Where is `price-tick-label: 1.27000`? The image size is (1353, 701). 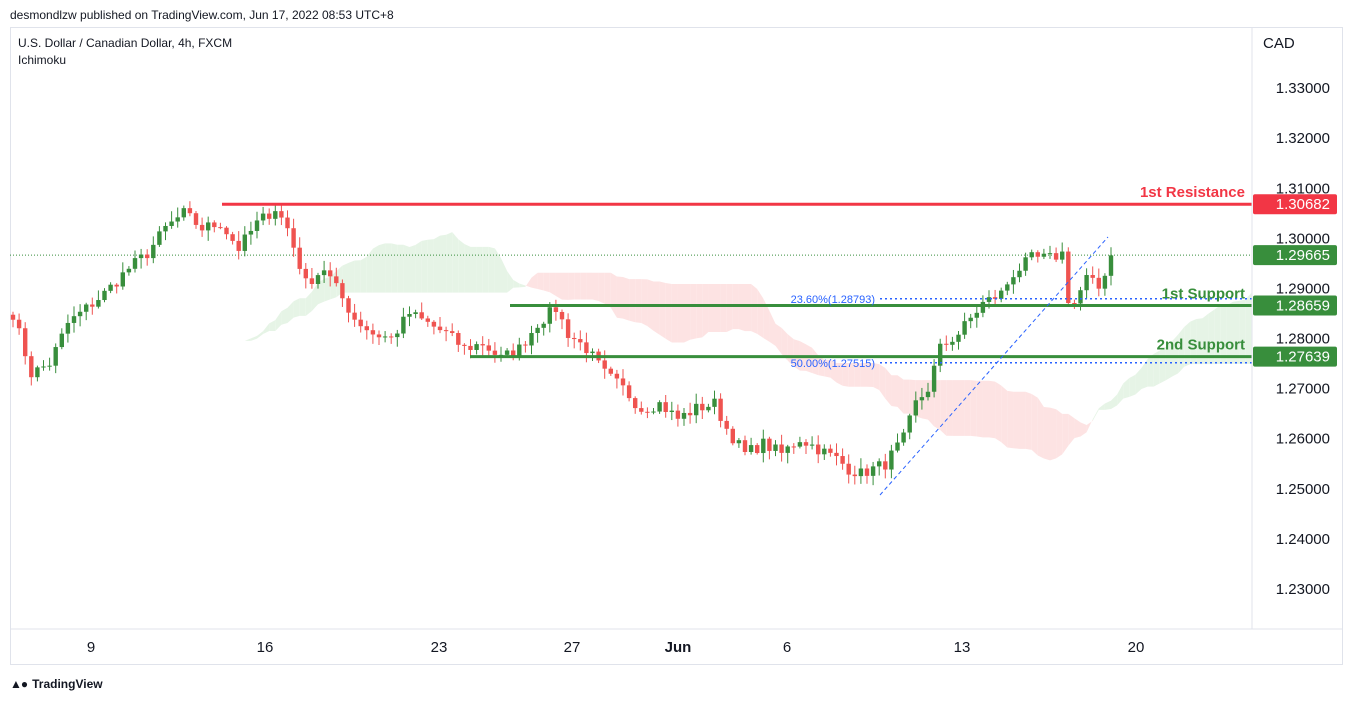 price-tick-label: 1.27000 is located at coordinates (1303, 389).